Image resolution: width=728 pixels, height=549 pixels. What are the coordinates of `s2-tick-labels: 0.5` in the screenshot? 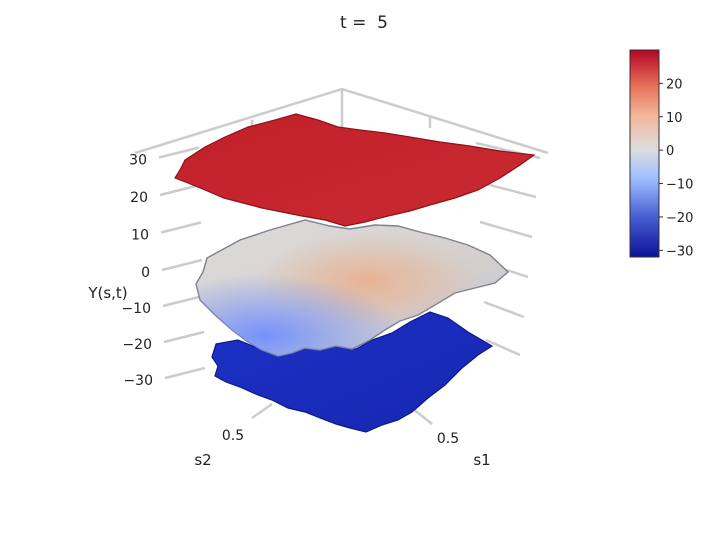 It's located at (233, 436).